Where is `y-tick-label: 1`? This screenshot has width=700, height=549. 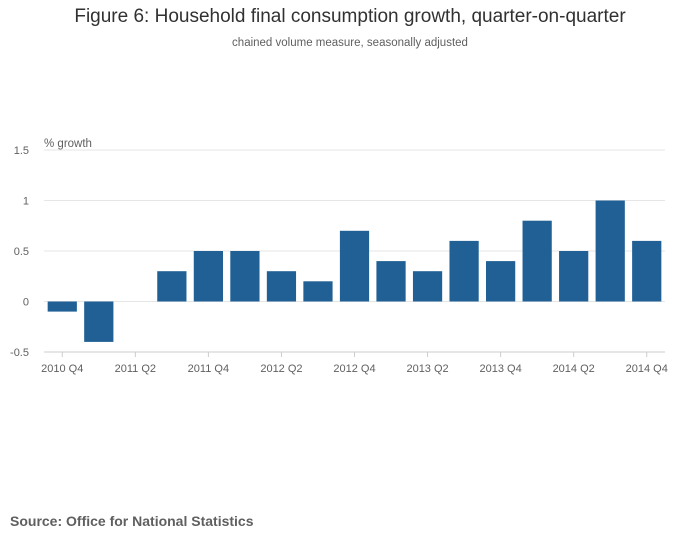 y-tick-label: 1 is located at coordinates (26, 202).